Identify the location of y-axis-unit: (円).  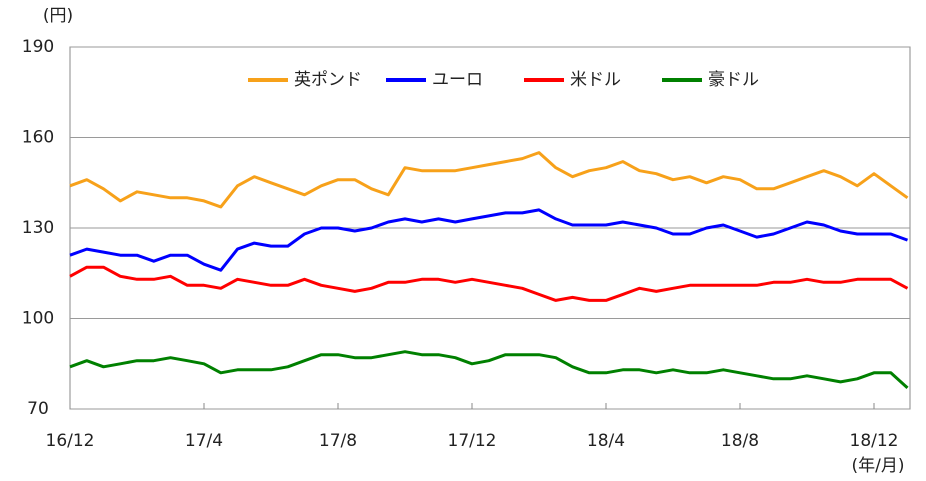
(58, 16).